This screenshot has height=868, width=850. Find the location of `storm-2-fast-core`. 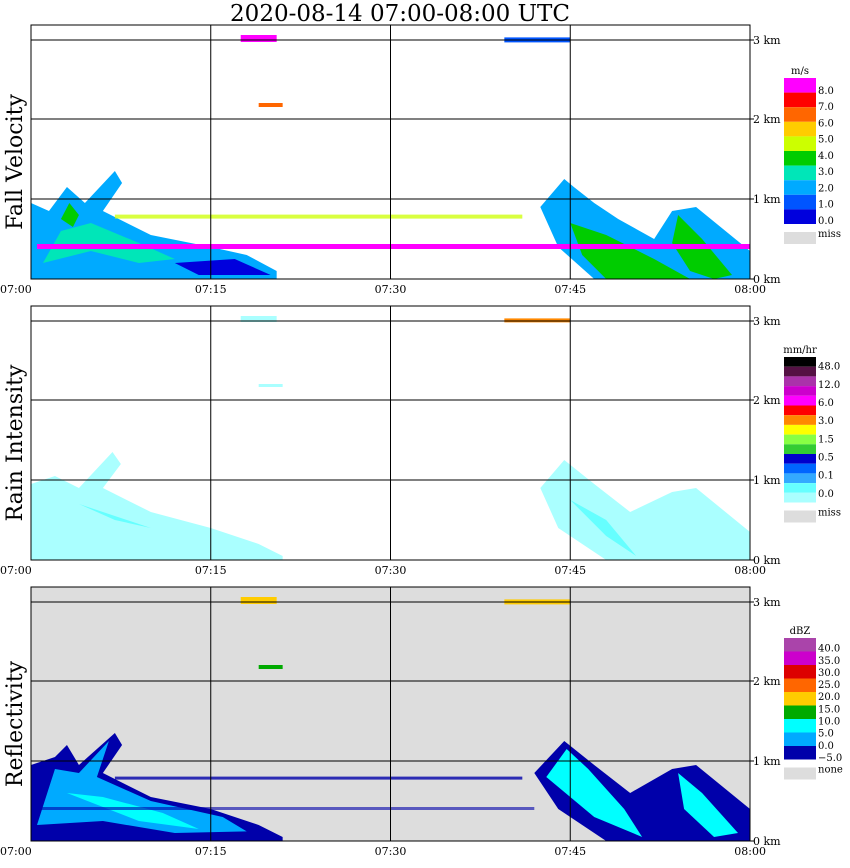

storm-2-fast-core is located at coordinates (630, 251).